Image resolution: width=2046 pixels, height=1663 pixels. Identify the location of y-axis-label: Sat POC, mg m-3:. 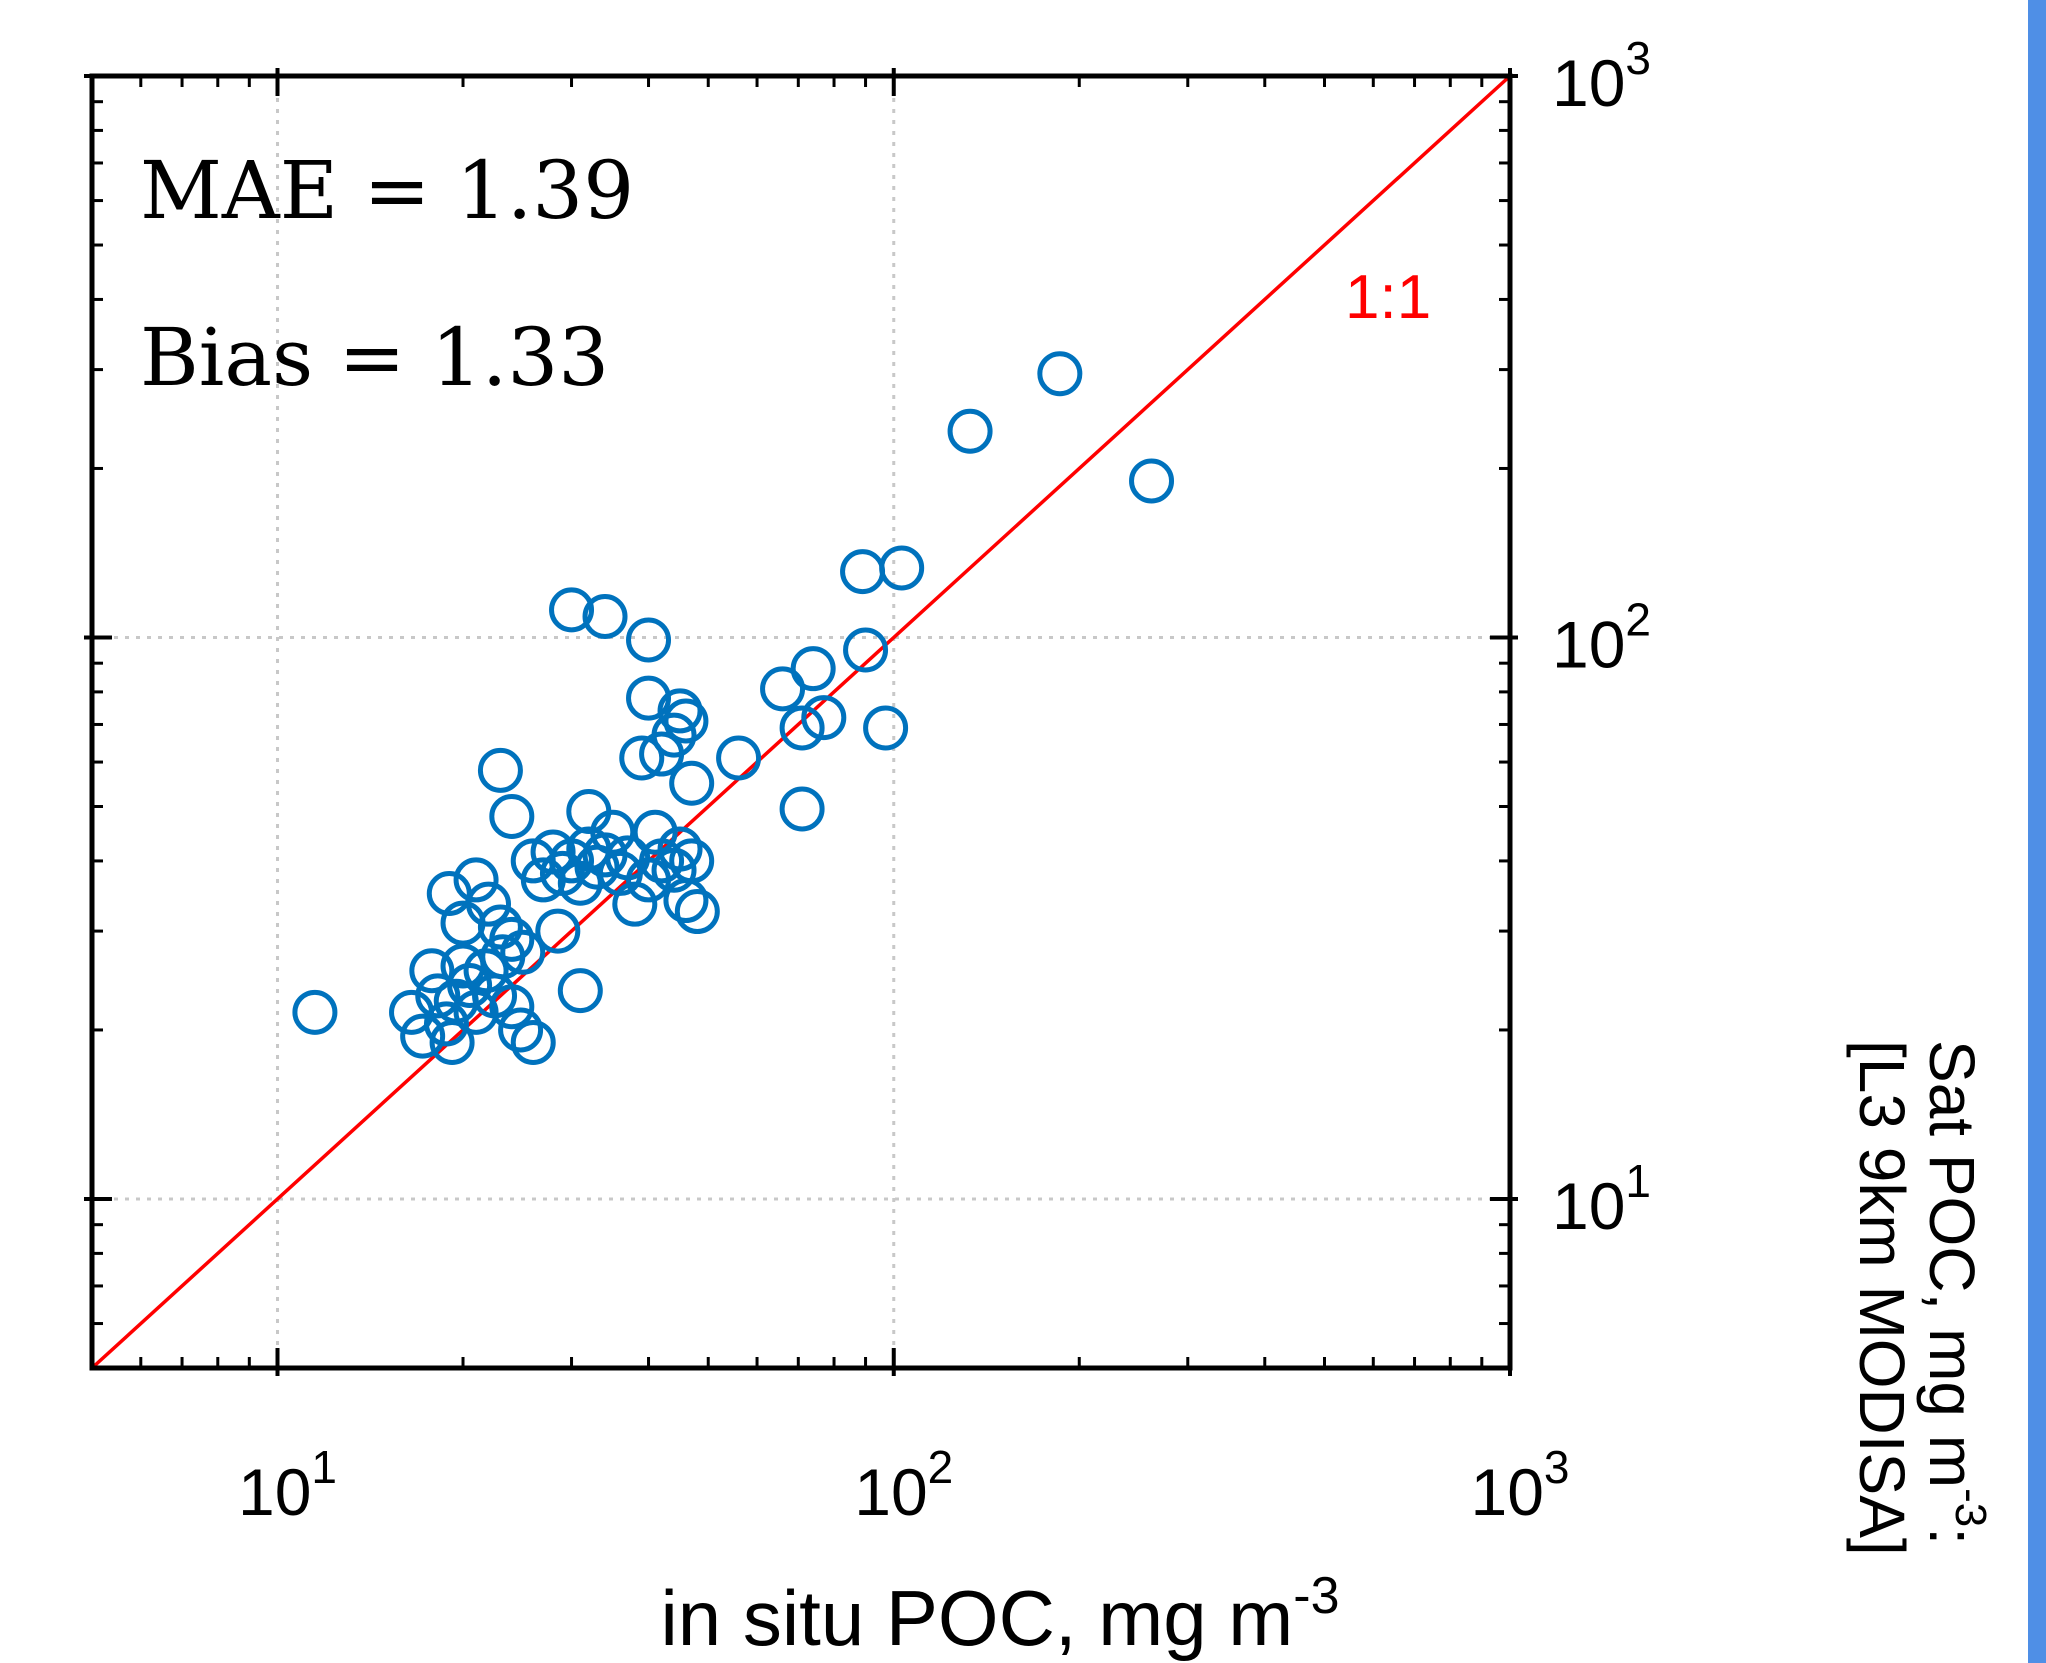
(1955, 1292).